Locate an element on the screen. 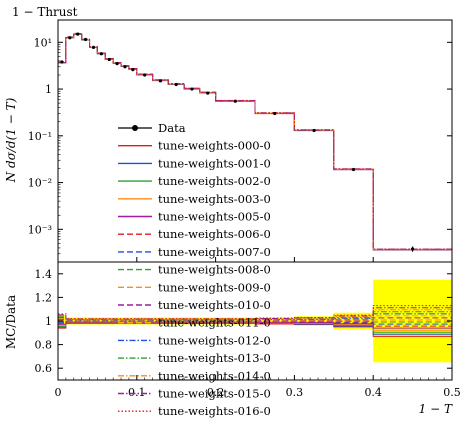 The width and height of the screenshot is (467, 421). y-tick-label: 10⁻³ is located at coordinates (40, 229).